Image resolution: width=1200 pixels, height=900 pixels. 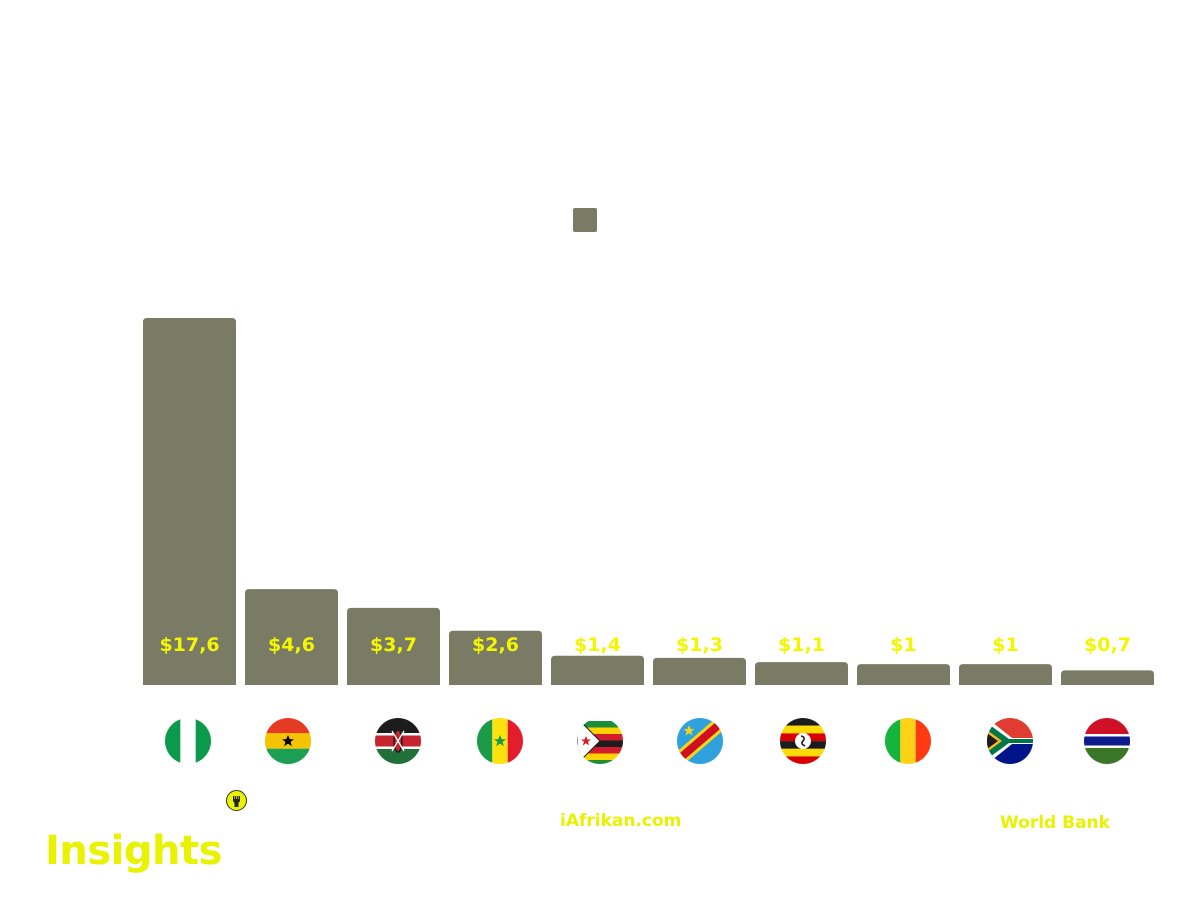 What do you see at coordinates (133, 851) in the screenshot?
I see `brand-title: Insights` at bounding box center [133, 851].